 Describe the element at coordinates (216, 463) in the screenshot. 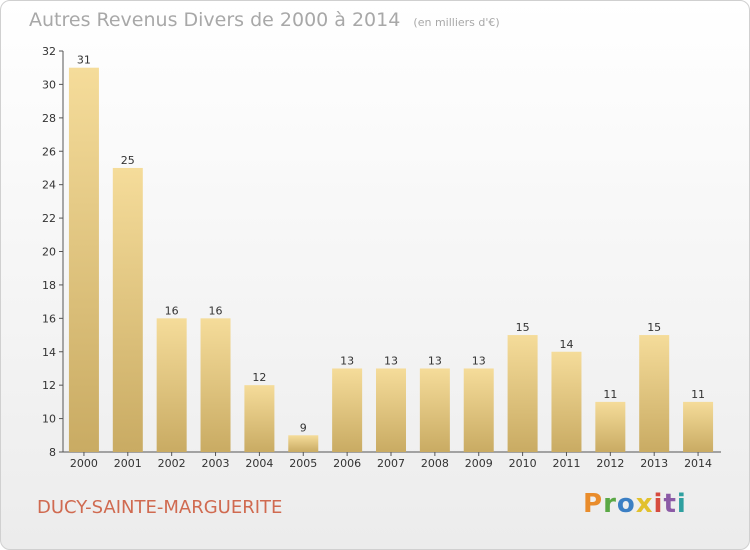

I see `x-tick-label: 2003` at that location.